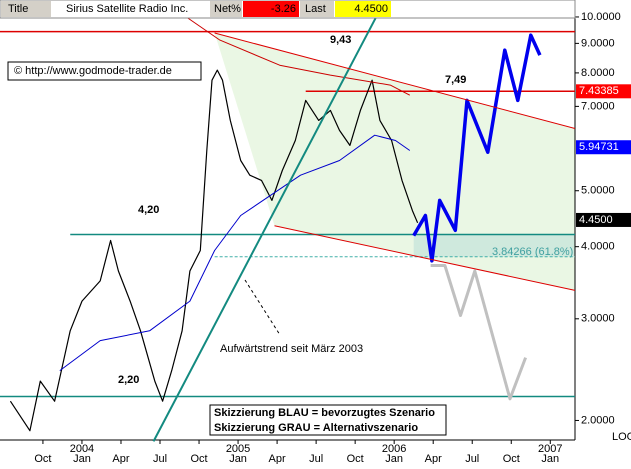 The height and width of the screenshot is (469, 631). I want to click on y-tick-label: 10.0000, so click(601, 17).